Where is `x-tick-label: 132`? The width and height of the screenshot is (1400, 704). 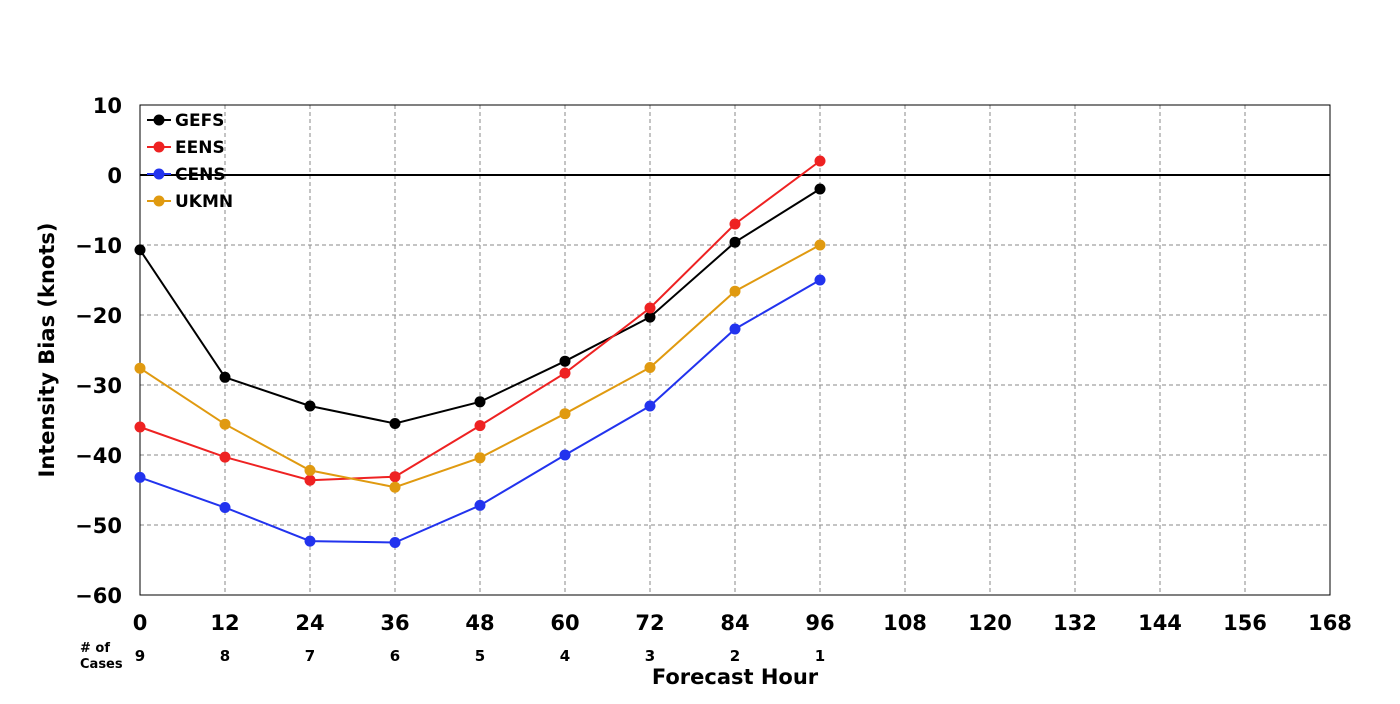 x-tick-label: 132 is located at coordinates (1075, 623).